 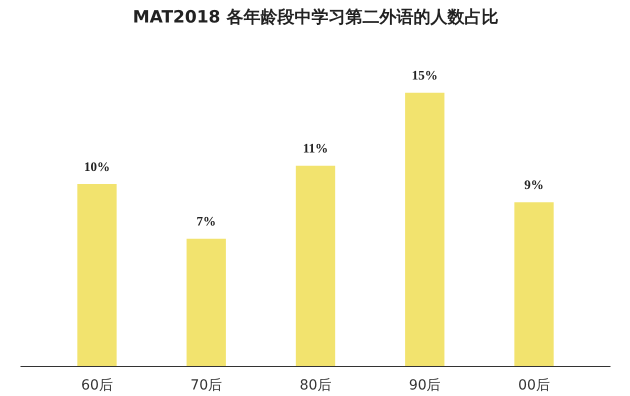 I want to click on chart-title: MAT2018 各年龄段中学习第二外语的人数占比, so click(x=315, y=18).